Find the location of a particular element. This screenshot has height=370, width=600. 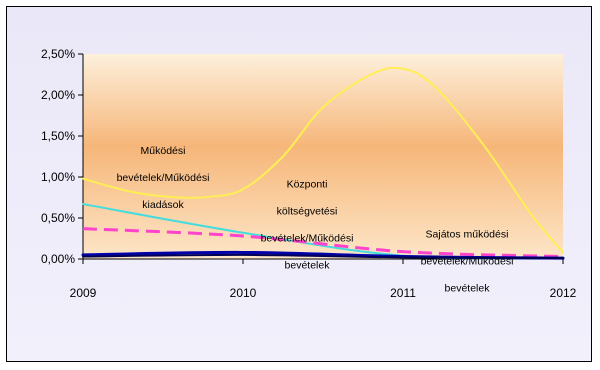

y-tick-label: 1,00% is located at coordinates (58, 177).